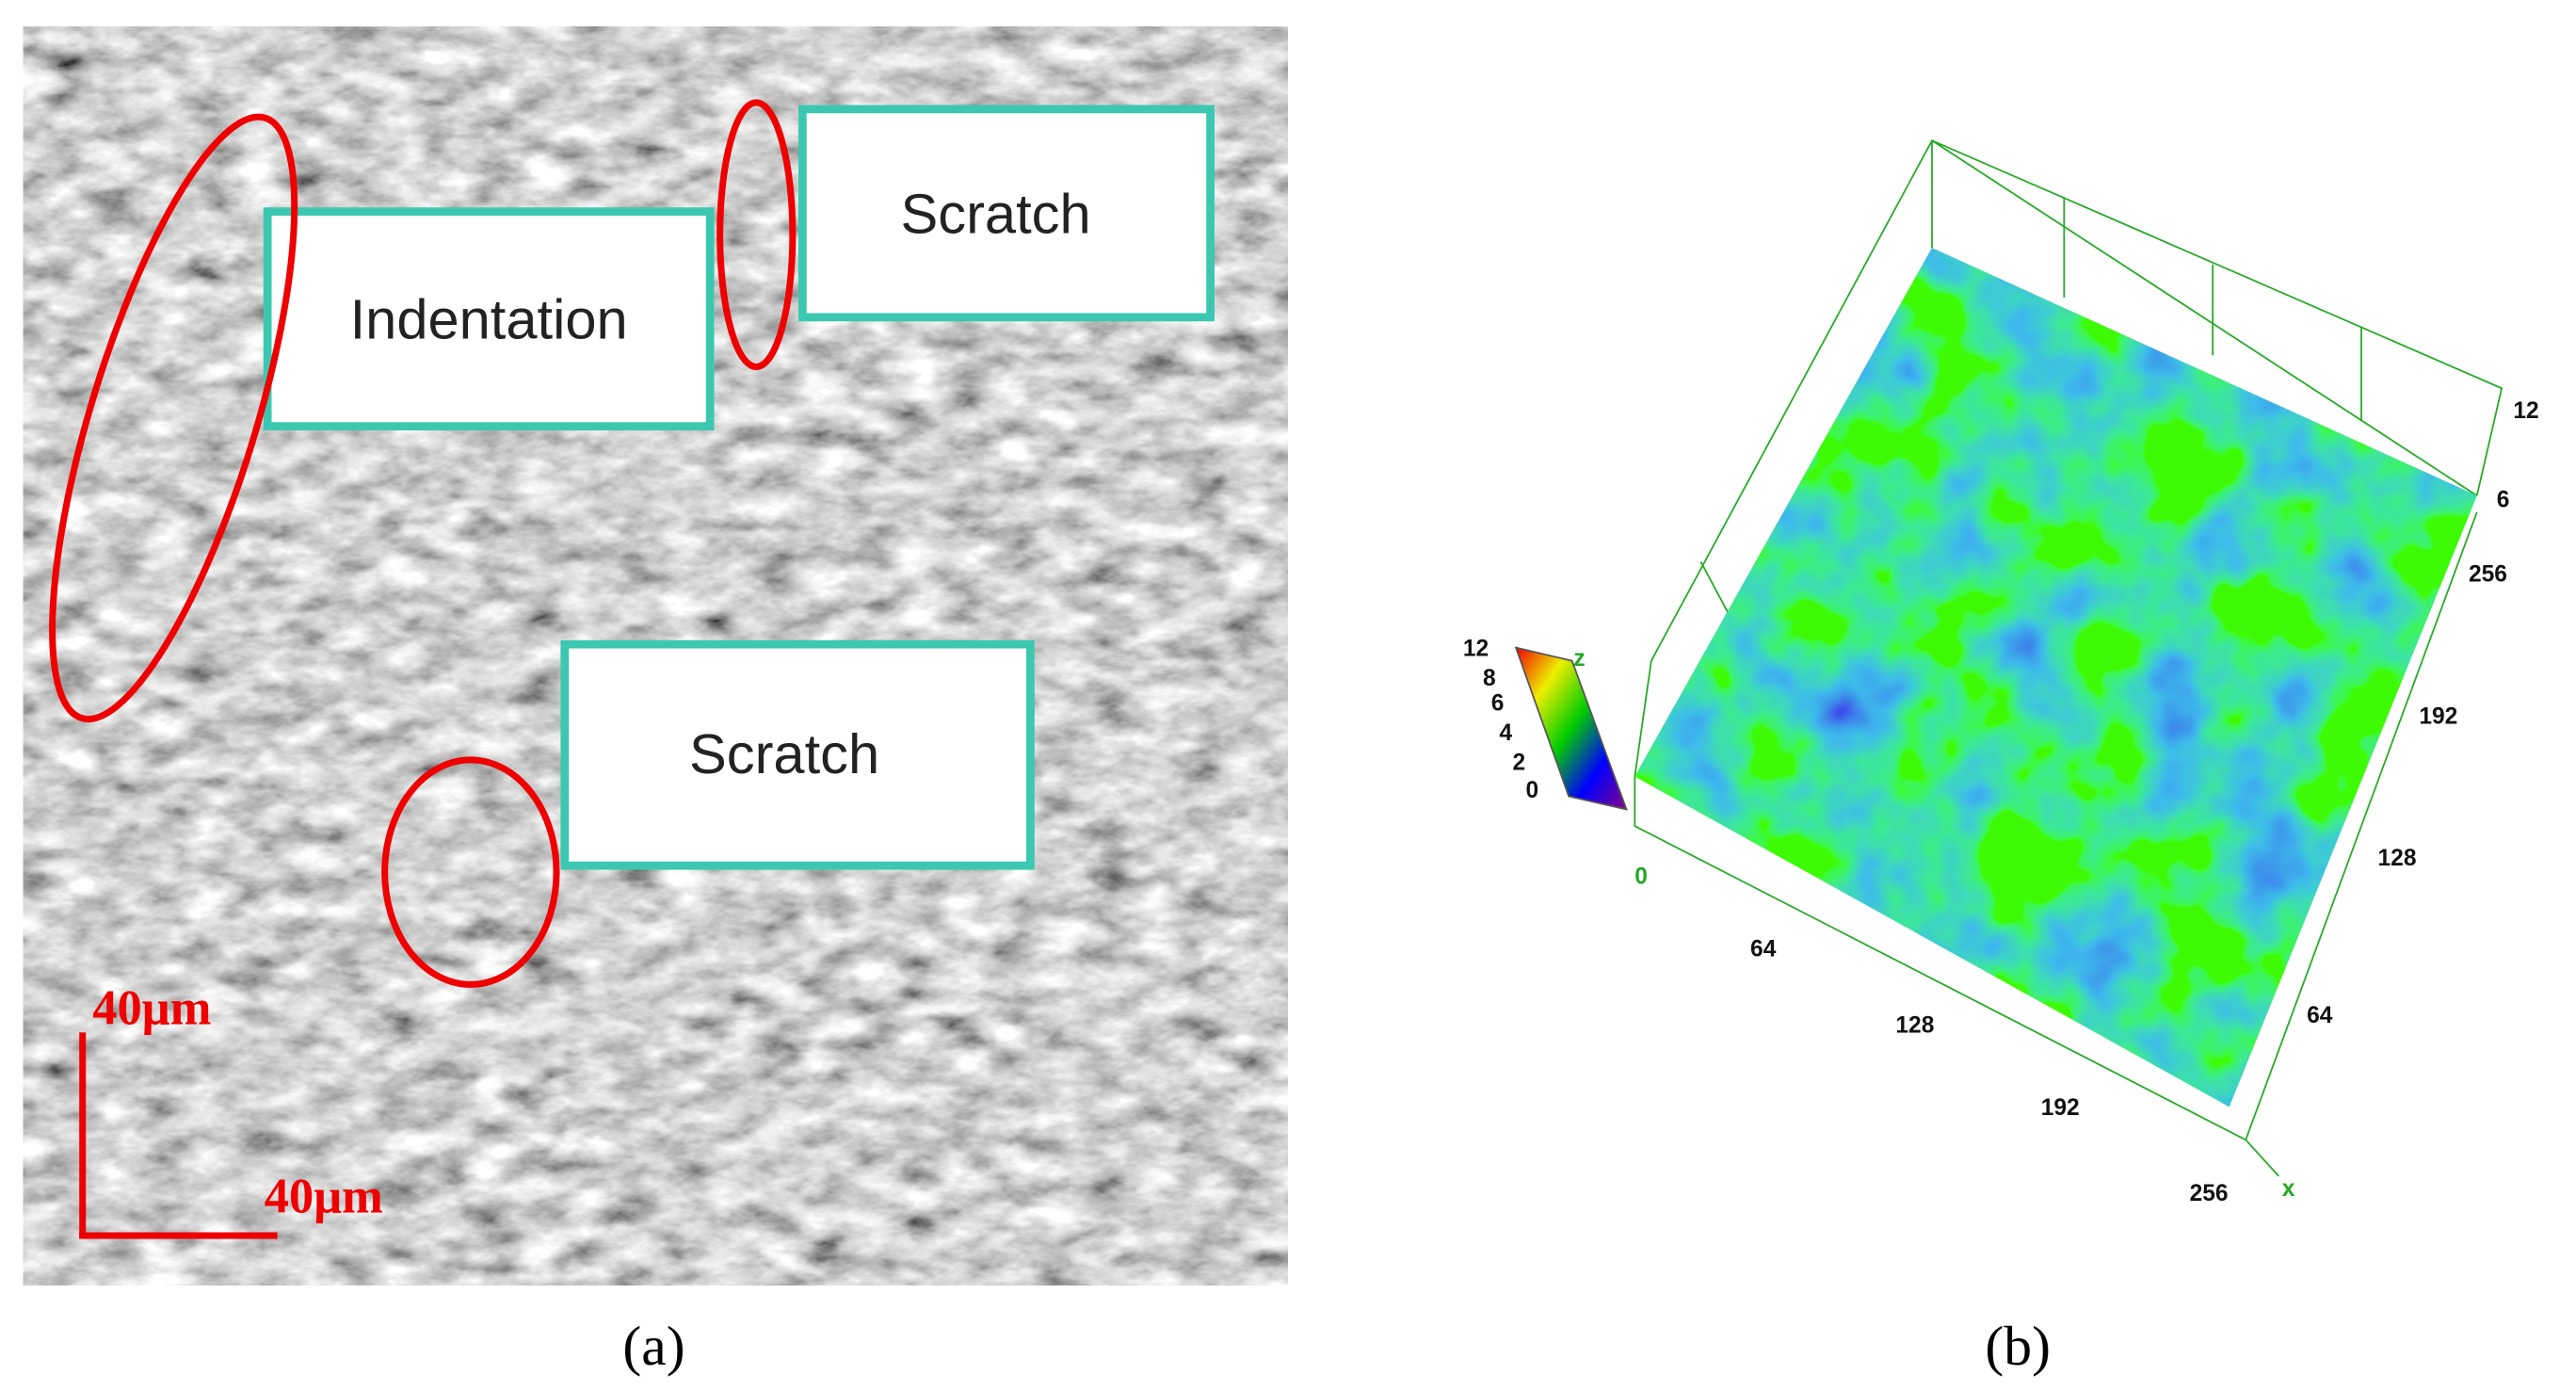 The image size is (2576, 1391). What do you see at coordinates (1476, 648) in the screenshot?
I see `colorbar-label: 12` at bounding box center [1476, 648].